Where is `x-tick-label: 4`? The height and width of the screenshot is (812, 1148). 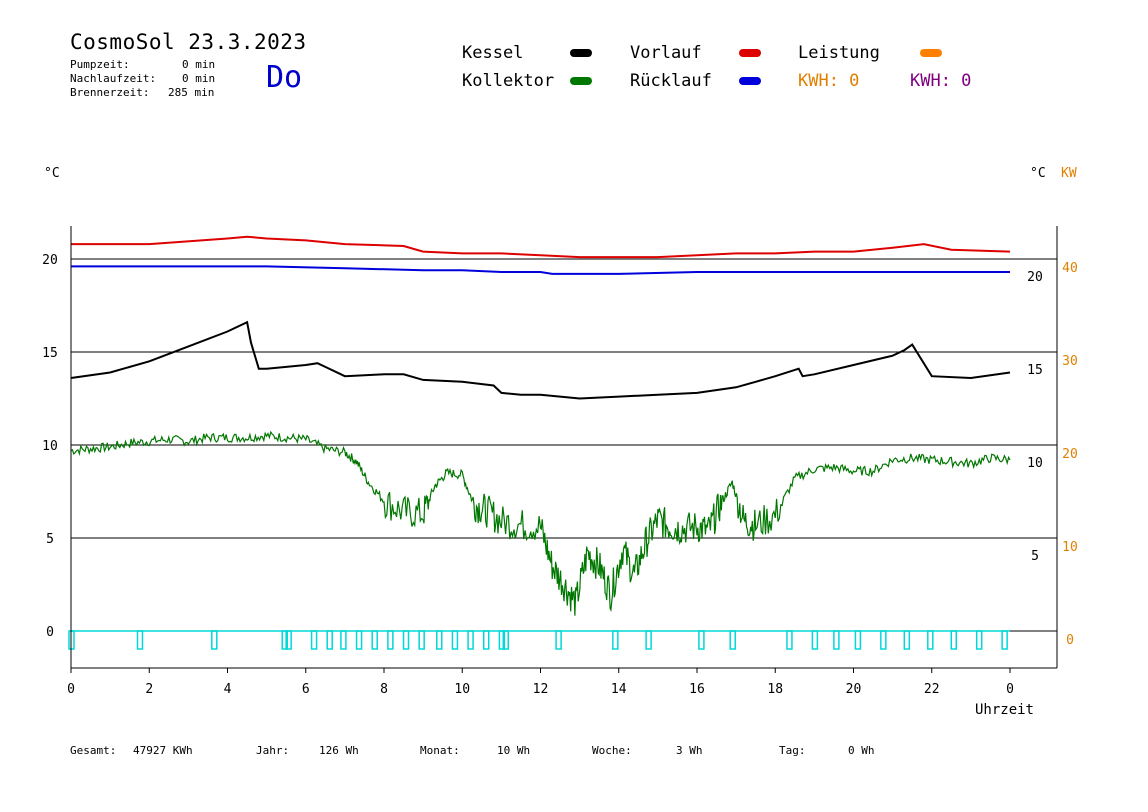 x-tick-label: 4 is located at coordinates (228, 689).